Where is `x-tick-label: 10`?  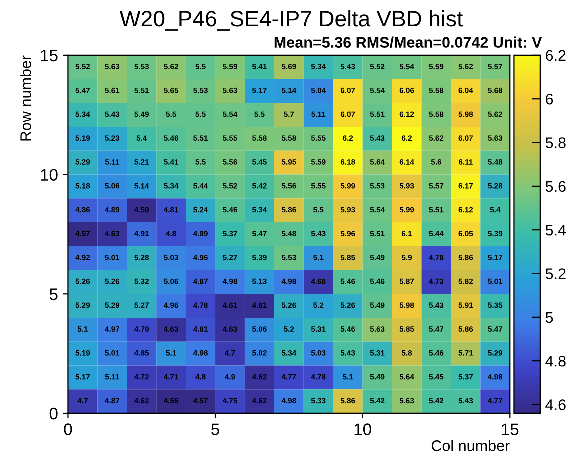 x-tick-label: 10 is located at coordinates (363, 430).